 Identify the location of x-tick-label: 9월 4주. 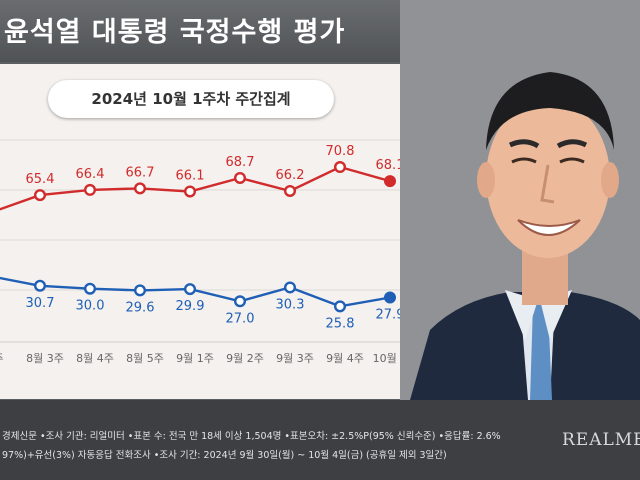
(345, 358).